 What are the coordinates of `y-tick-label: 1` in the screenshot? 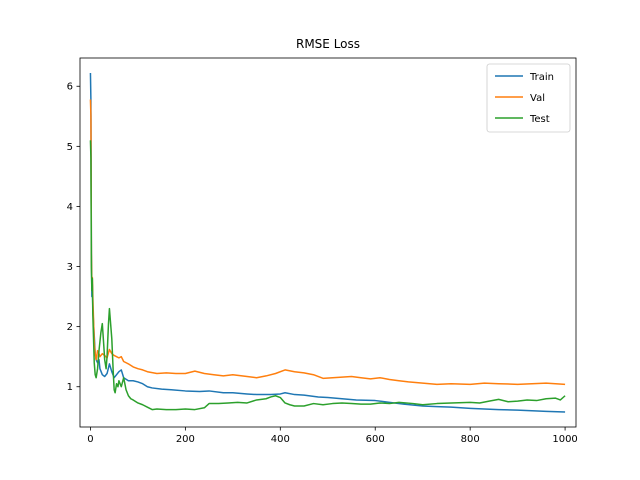 It's located at (70, 387).